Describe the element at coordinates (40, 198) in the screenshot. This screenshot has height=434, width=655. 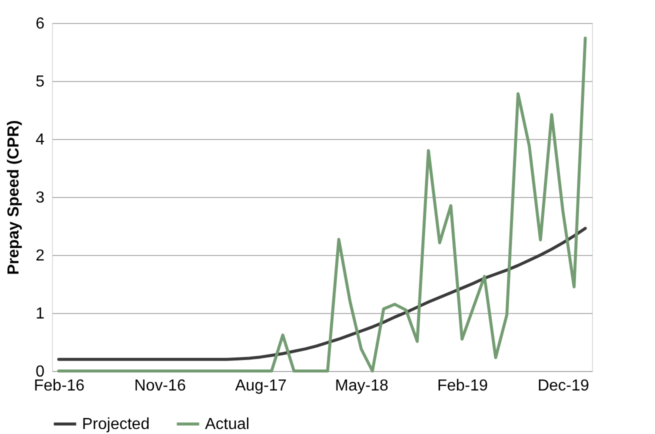
I see `y-tick-label: 3` at that location.